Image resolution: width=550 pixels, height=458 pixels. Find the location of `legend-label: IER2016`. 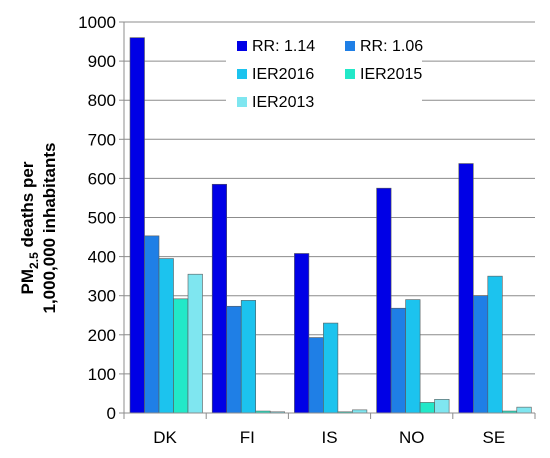

legend-label: IER2016 is located at coordinates (283, 74).